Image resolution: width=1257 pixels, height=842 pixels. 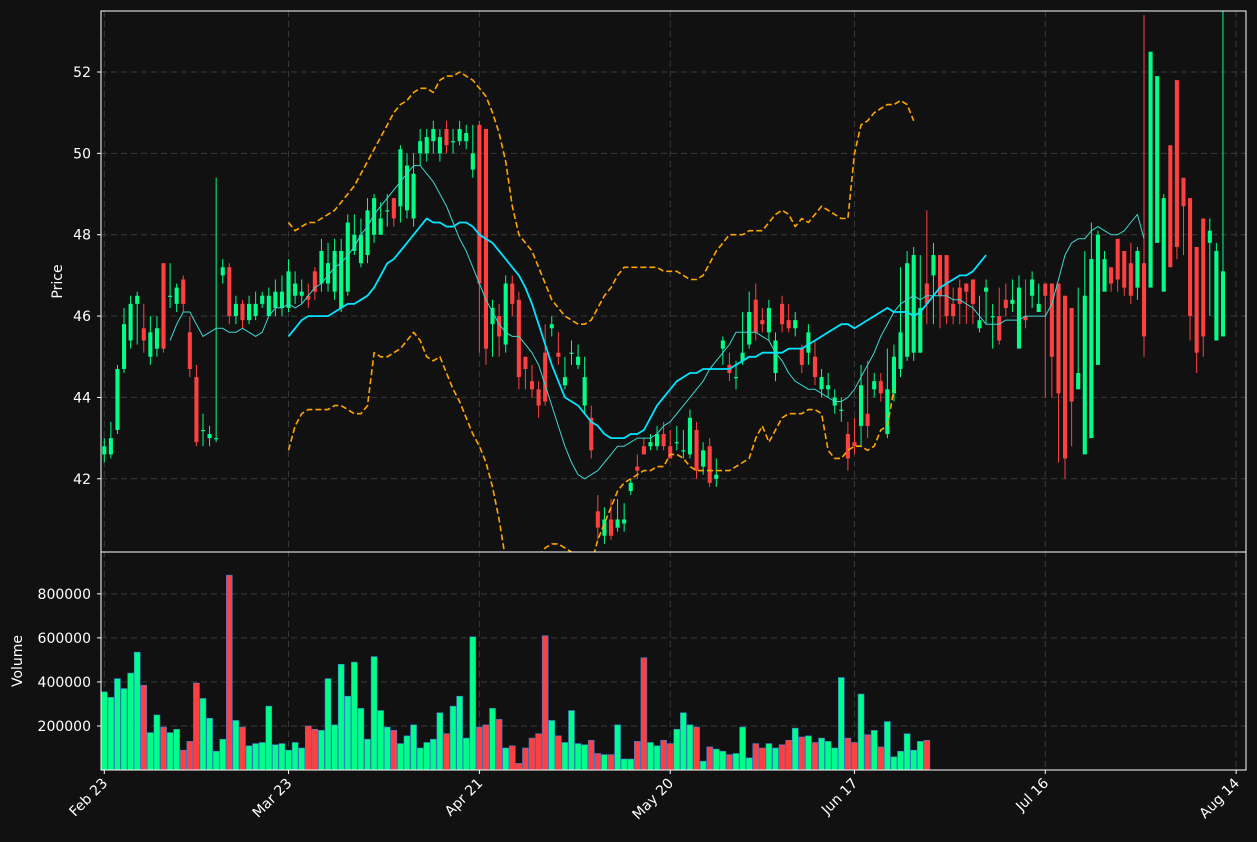 What do you see at coordinates (1032, 795) in the screenshot?
I see `x-tick-label: Jul 16` at bounding box center [1032, 795].